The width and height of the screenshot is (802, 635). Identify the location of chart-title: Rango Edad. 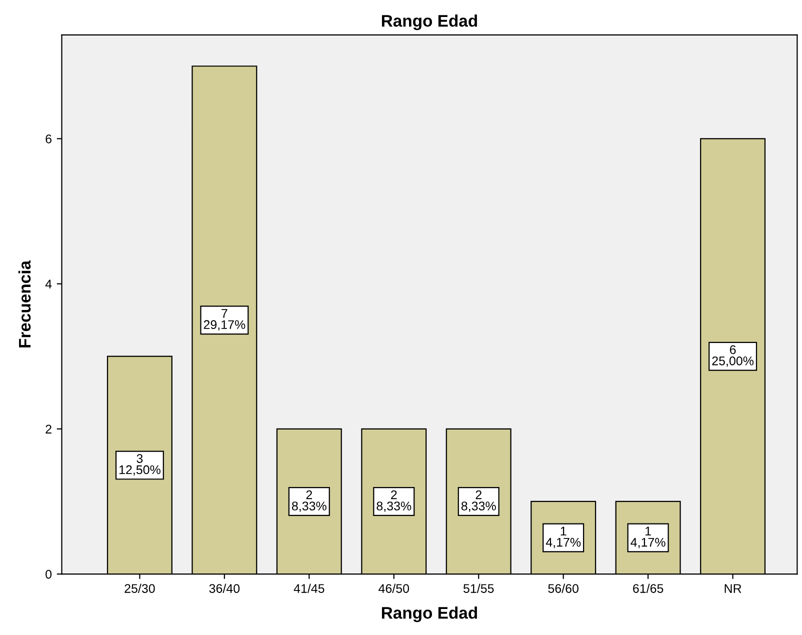
(429, 22).